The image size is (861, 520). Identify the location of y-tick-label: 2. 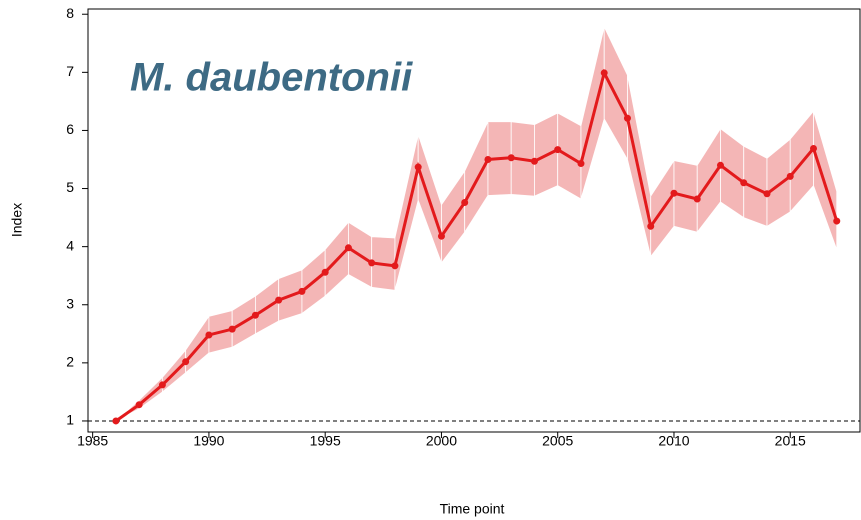
(70, 362).